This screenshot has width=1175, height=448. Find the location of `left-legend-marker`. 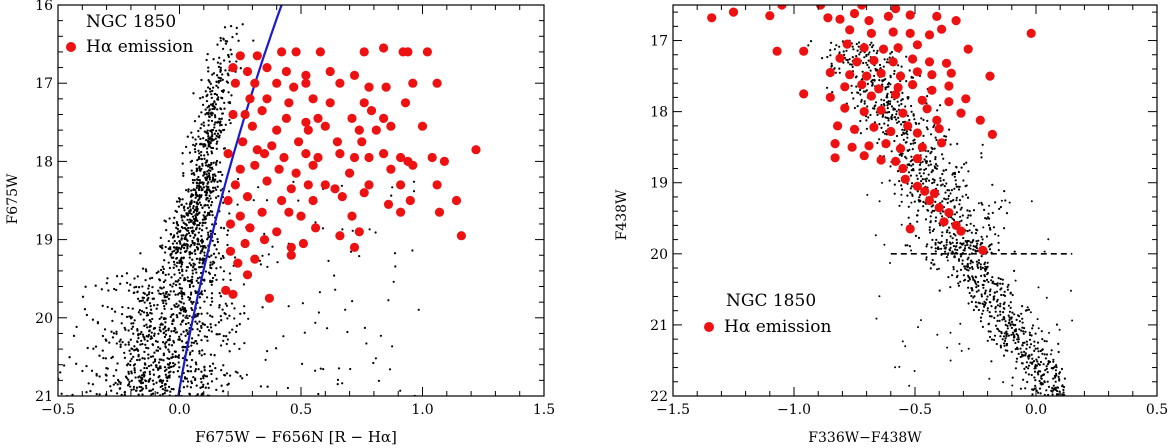

left-legend-marker is located at coordinates (71, 47).